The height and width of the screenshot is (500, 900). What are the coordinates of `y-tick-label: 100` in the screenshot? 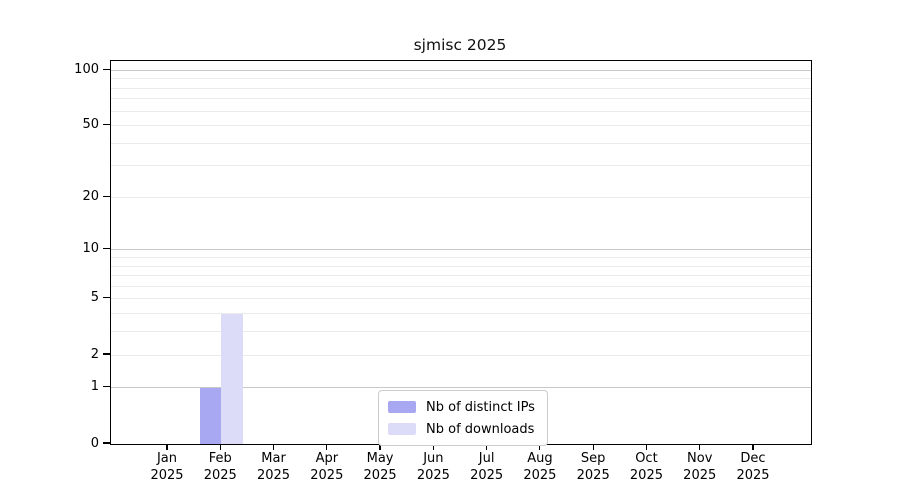 It's located at (86, 69).